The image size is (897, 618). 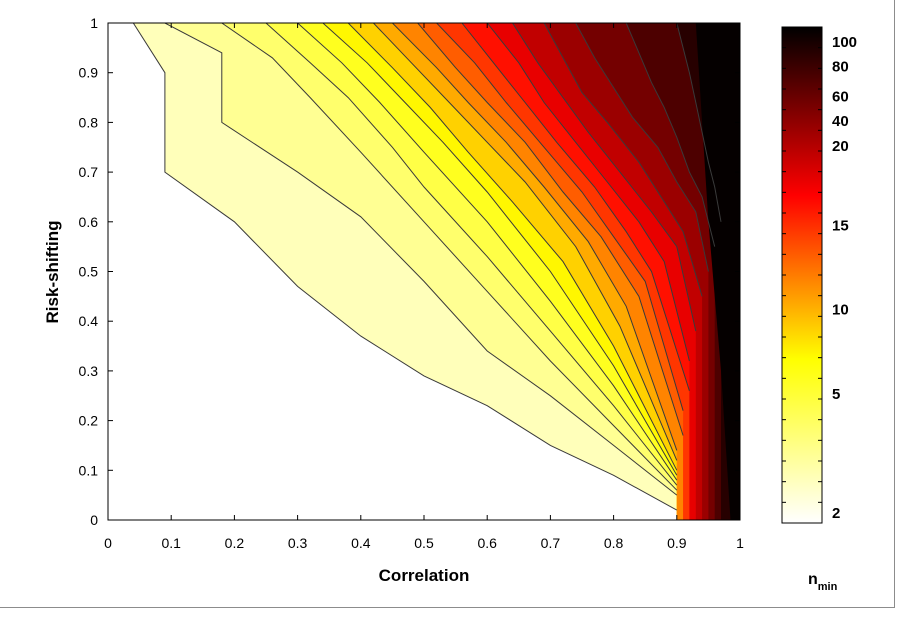 What do you see at coordinates (487, 543) in the screenshot?
I see `x-tick-label: 0.6` at bounding box center [487, 543].